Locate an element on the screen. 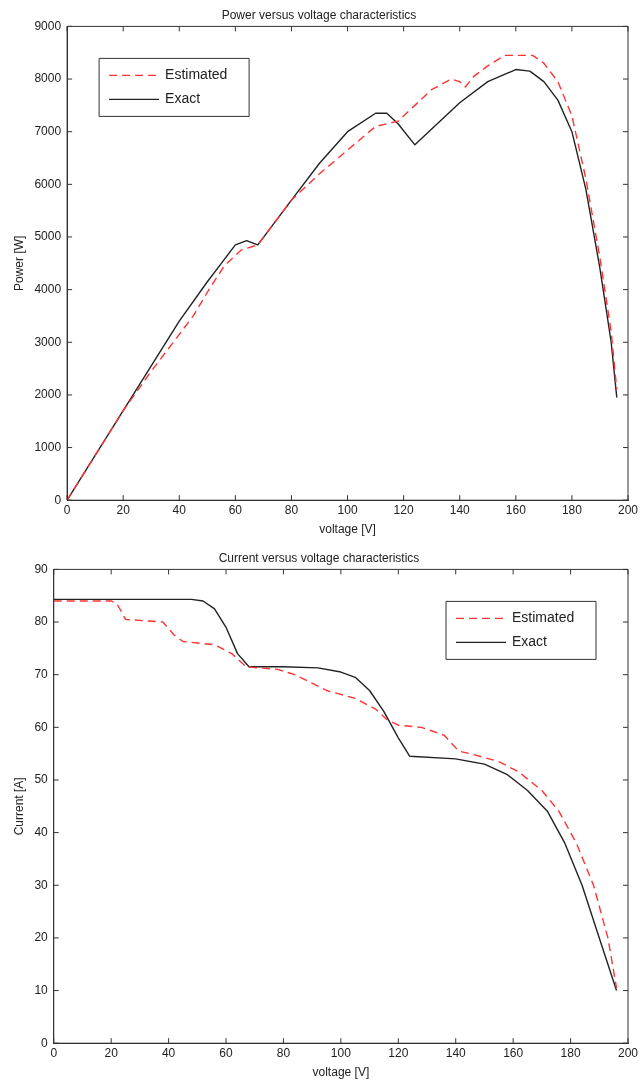 The image size is (642, 1086). chart-title: Current versus voltage characteristics is located at coordinates (319, 557).